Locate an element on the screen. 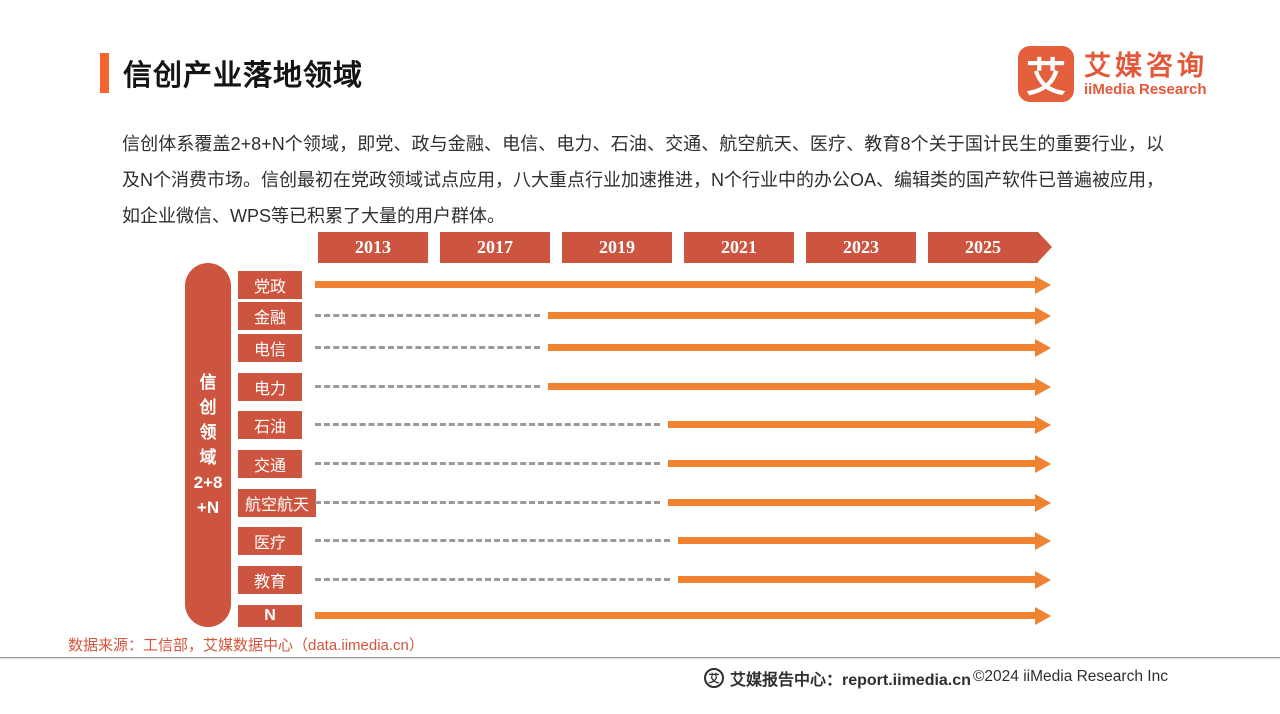 The width and height of the screenshot is (1280, 714). axis-label-line: 2+8 is located at coordinates (208, 482).